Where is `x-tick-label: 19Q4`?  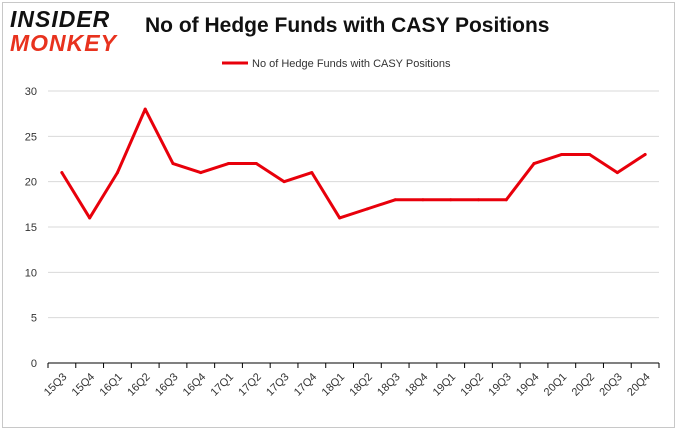
x-tick-label: 19Q4 is located at coordinates (528, 385).